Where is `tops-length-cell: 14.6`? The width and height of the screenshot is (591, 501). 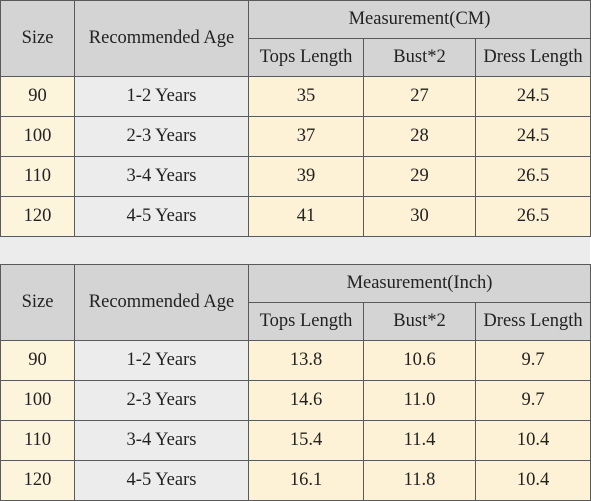 tops-length-cell: 14.6 is located at coordinates (306, 400).